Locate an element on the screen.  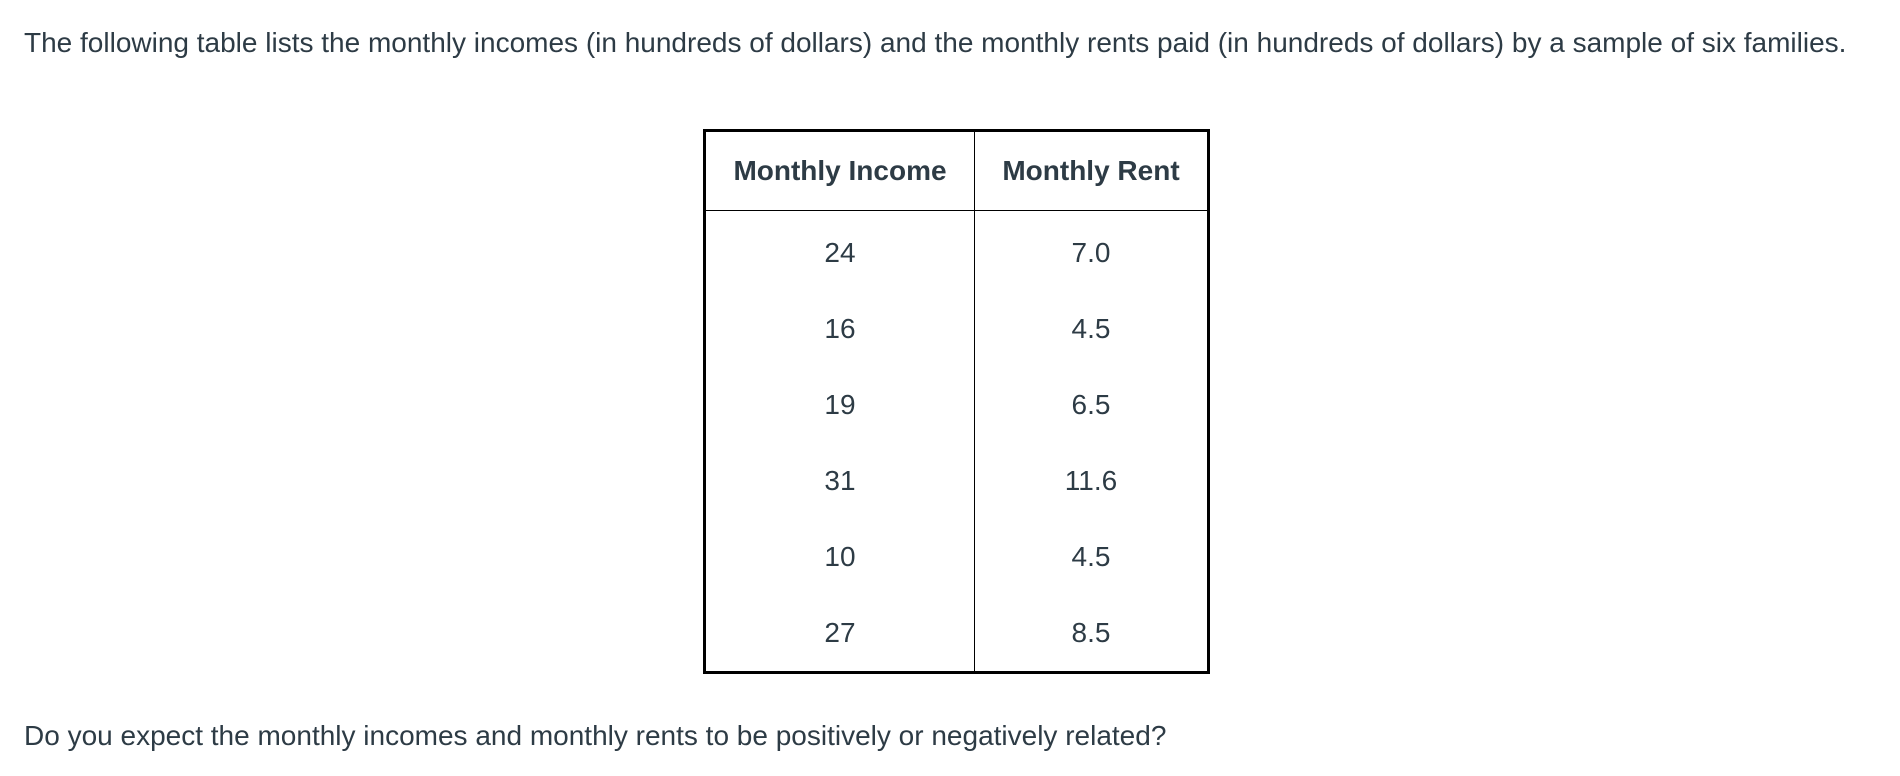
table-row: 19 6.5 is located at coordinates (956, 405).